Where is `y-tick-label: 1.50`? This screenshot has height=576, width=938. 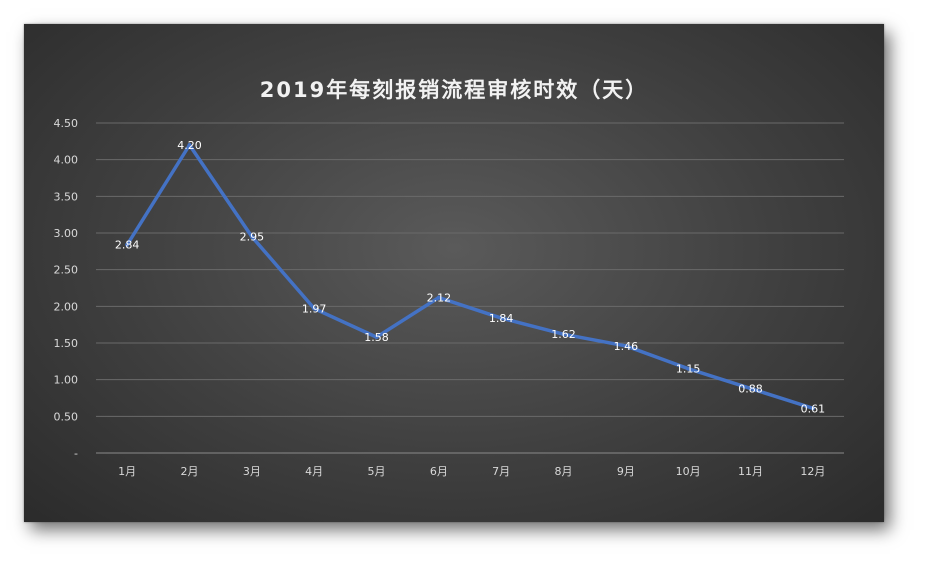 y-tick-label: 1.50 is located at coordinates (66, 343).